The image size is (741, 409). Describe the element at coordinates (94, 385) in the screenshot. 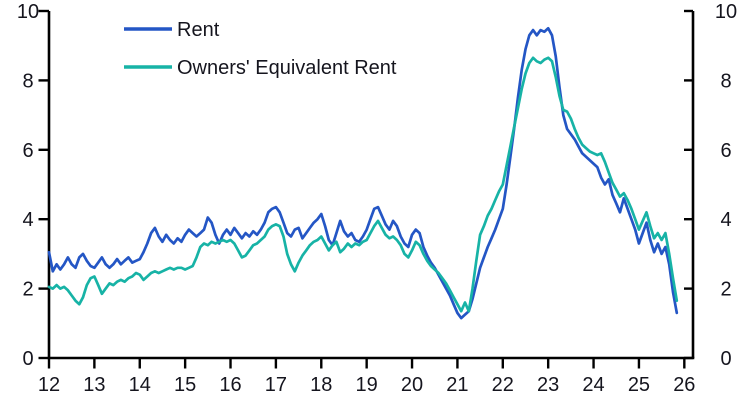

I see `x-axis-tick-label: 13` at that location.